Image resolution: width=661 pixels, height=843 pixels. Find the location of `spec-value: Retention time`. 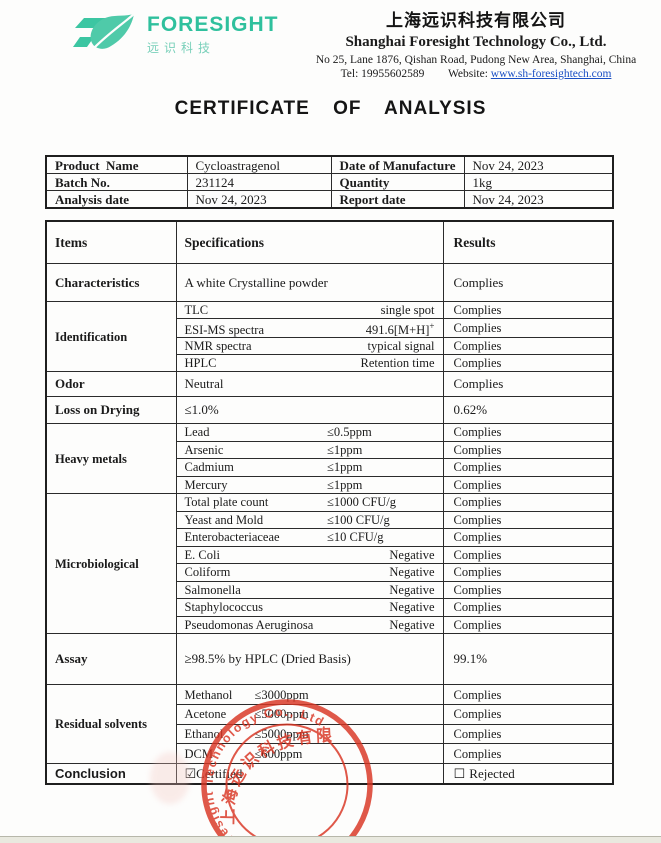

spec-value: Retention time is located at coordinates (397, 363).